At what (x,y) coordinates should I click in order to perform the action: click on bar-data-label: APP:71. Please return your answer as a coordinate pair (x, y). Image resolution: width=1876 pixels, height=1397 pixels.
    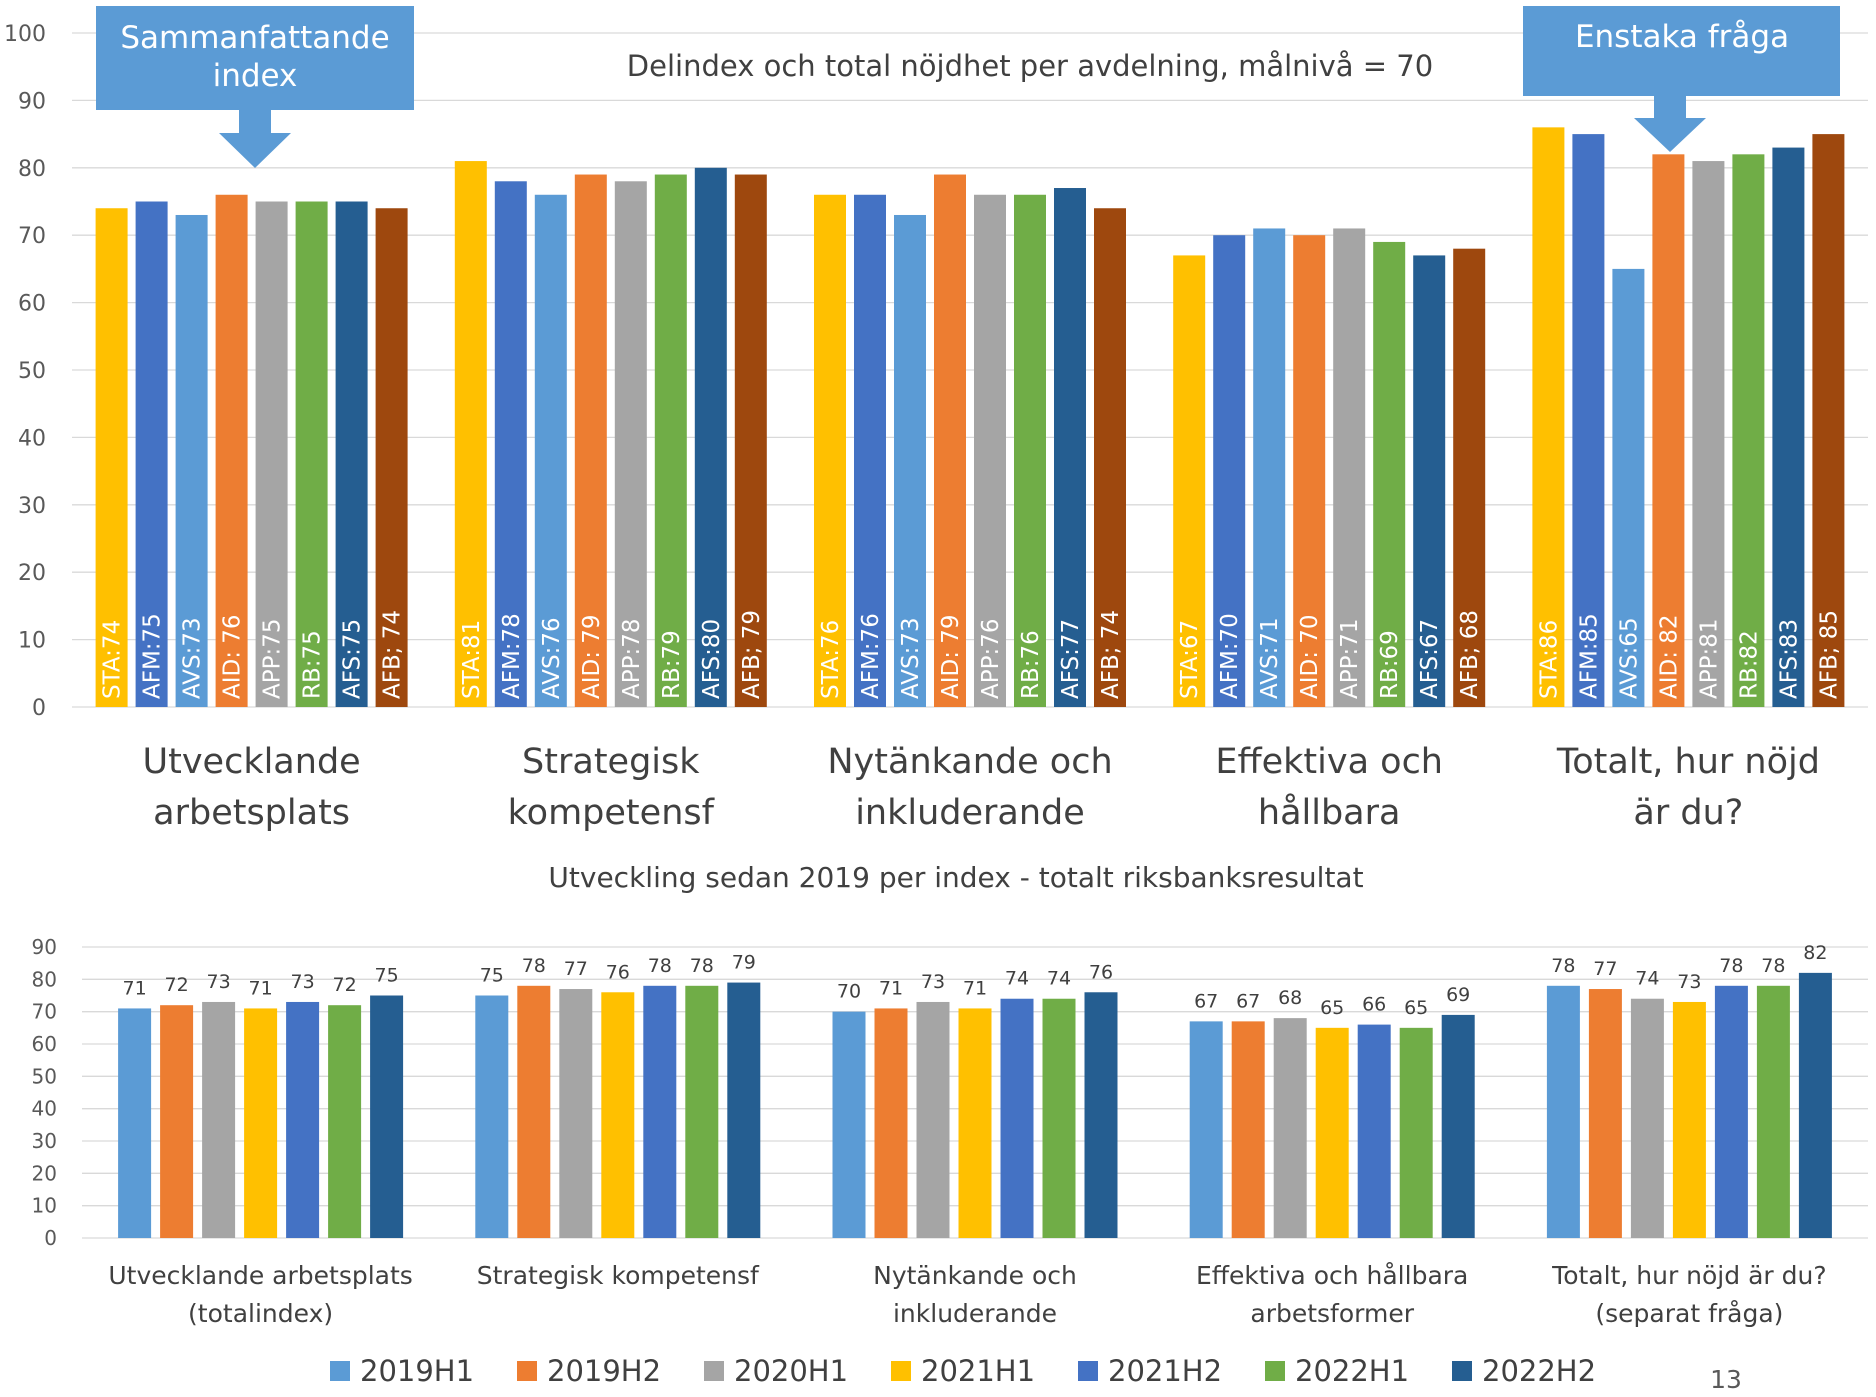
    Looking at the image, I should click on (1350, 659).